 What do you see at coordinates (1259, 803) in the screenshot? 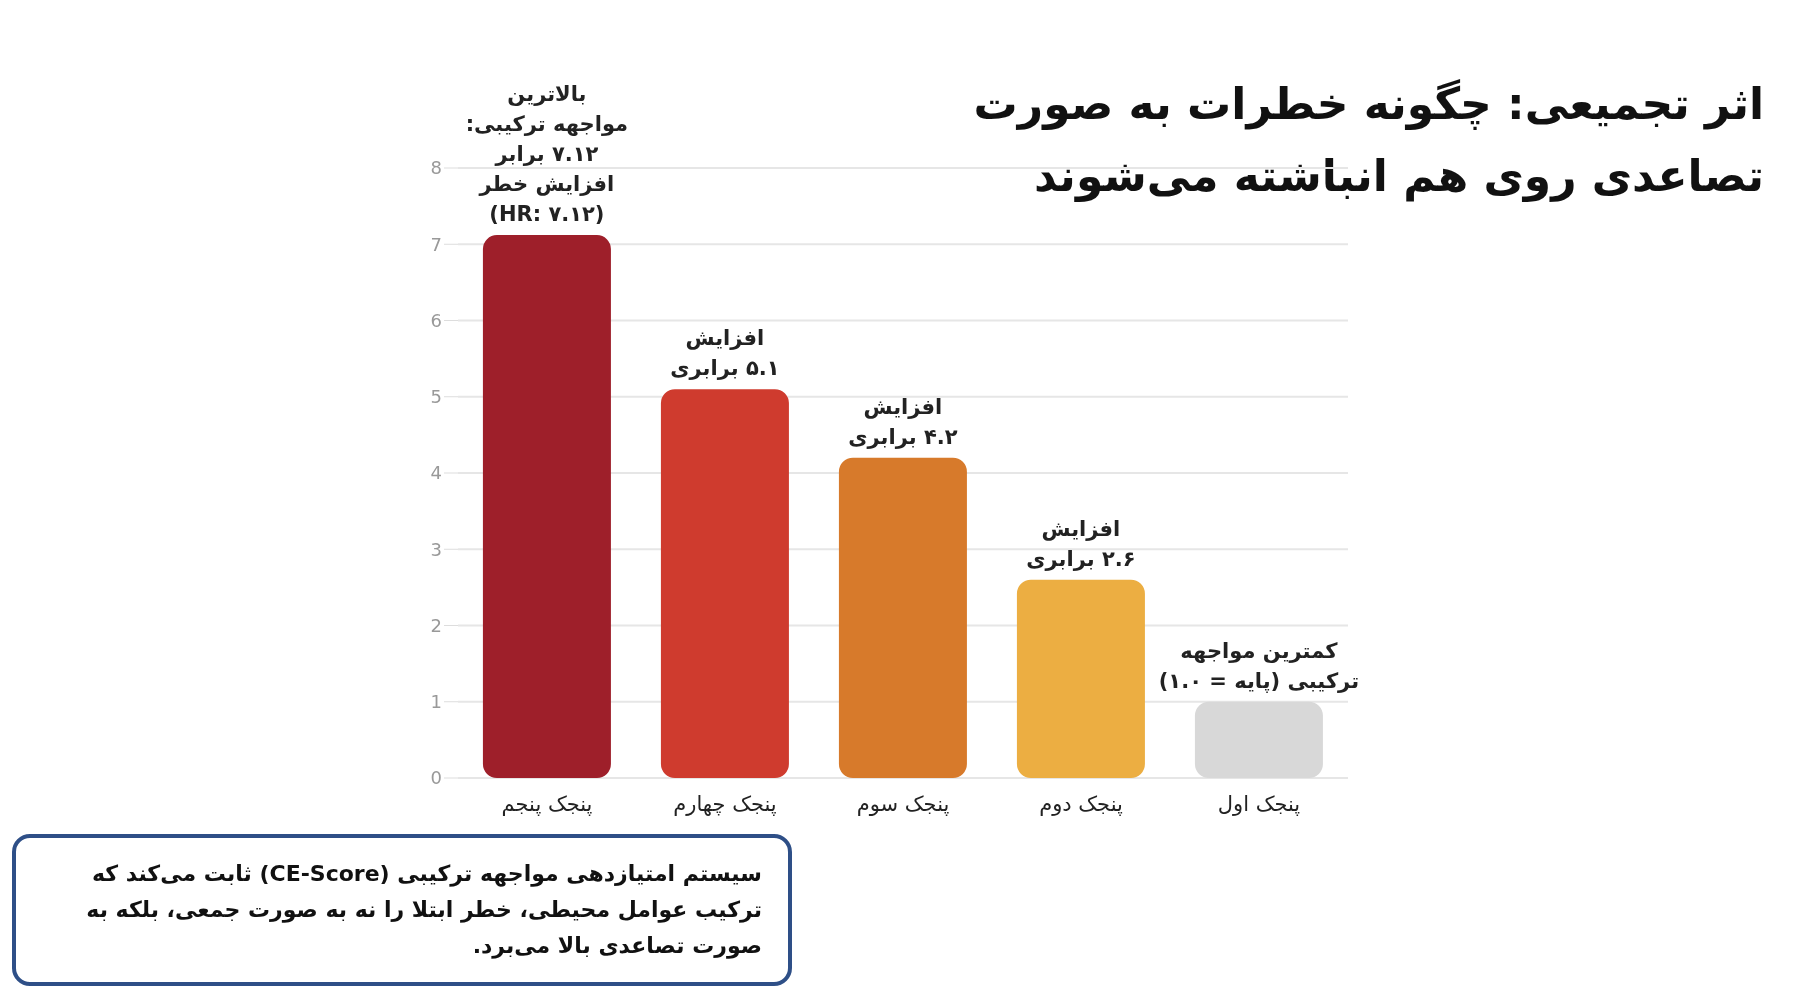
I see `x-tick-label: پنجک اول` at bounding box center [1259, 803].